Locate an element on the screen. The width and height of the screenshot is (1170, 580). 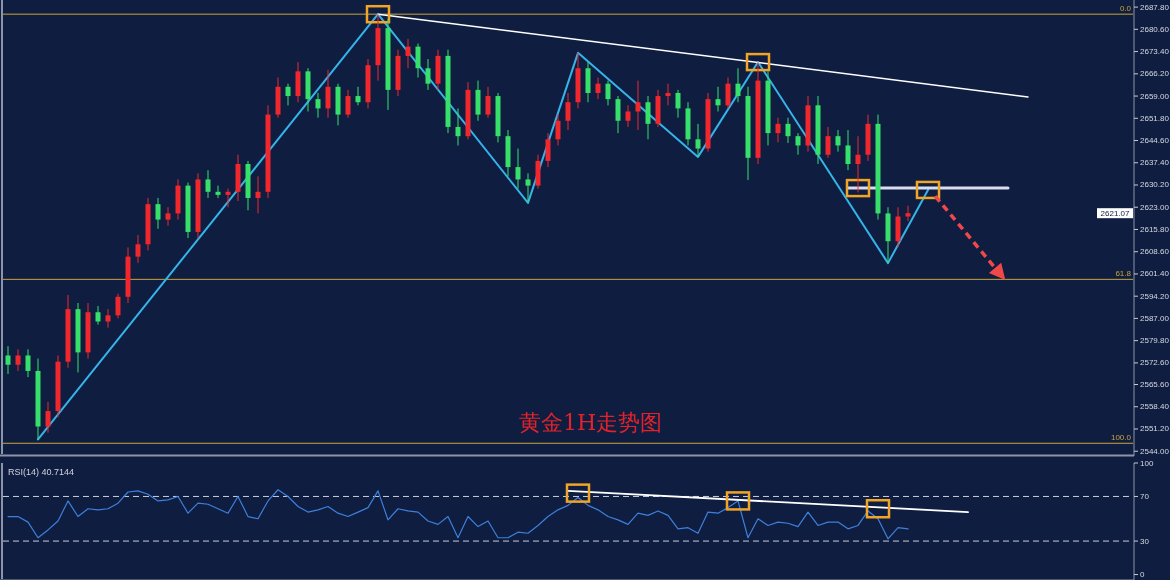
y-tick-label: 2594.20 is located at coordinates (1155, 296).